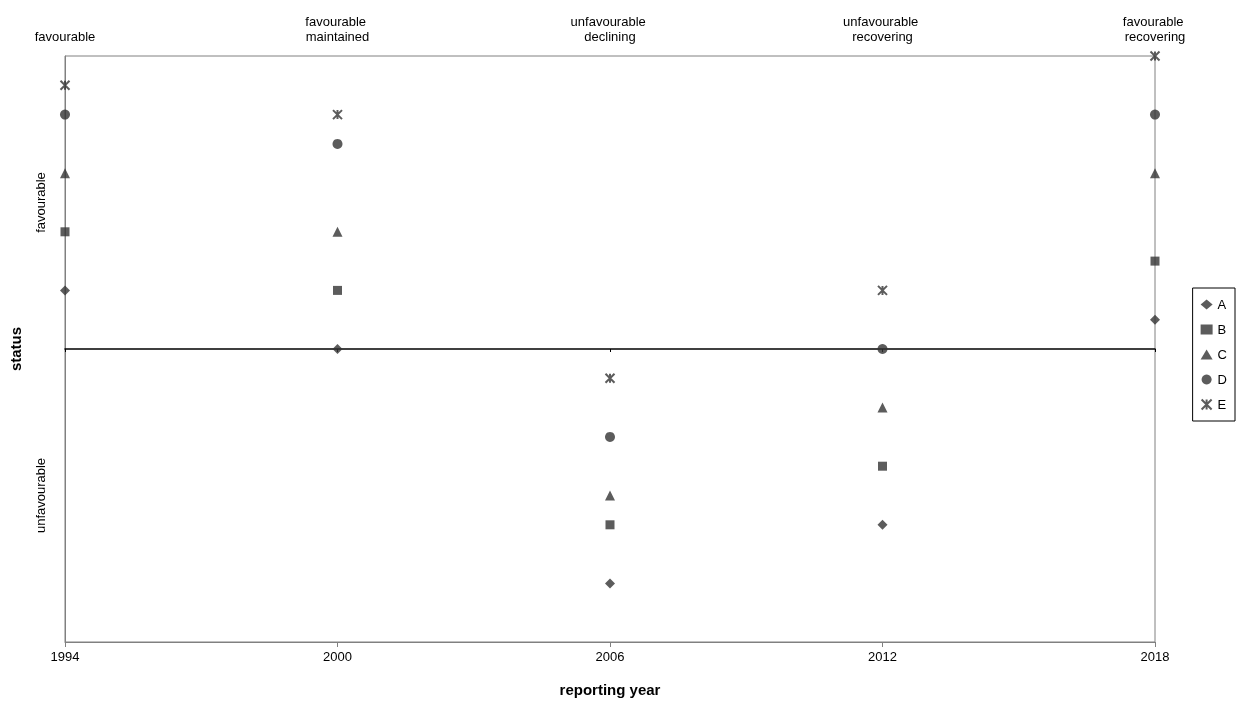 Image resolution: width=1237 pixels, height=709 pixels. Describe the element at coordinates (40, 495) in the screenshot. I see `text: unfavourable` at that location.